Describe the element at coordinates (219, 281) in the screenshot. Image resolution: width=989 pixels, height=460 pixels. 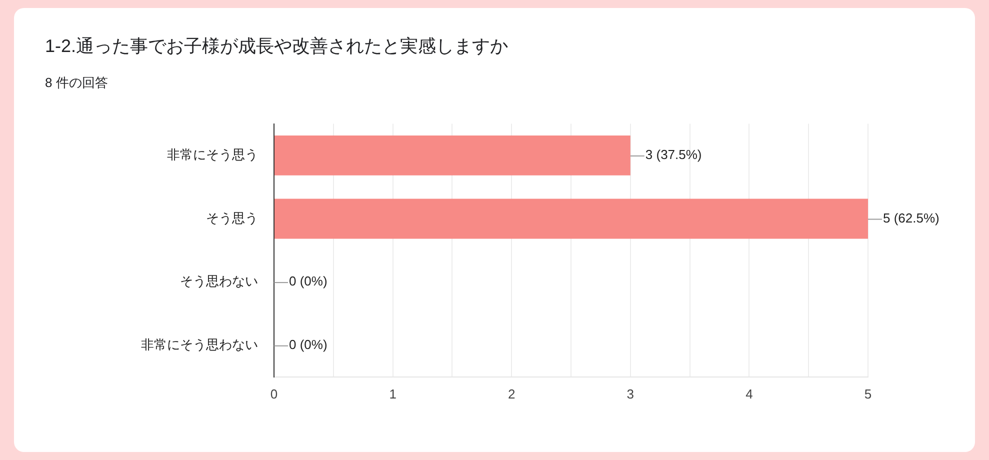
I see `y-tick-label: そう思わない` at that location.